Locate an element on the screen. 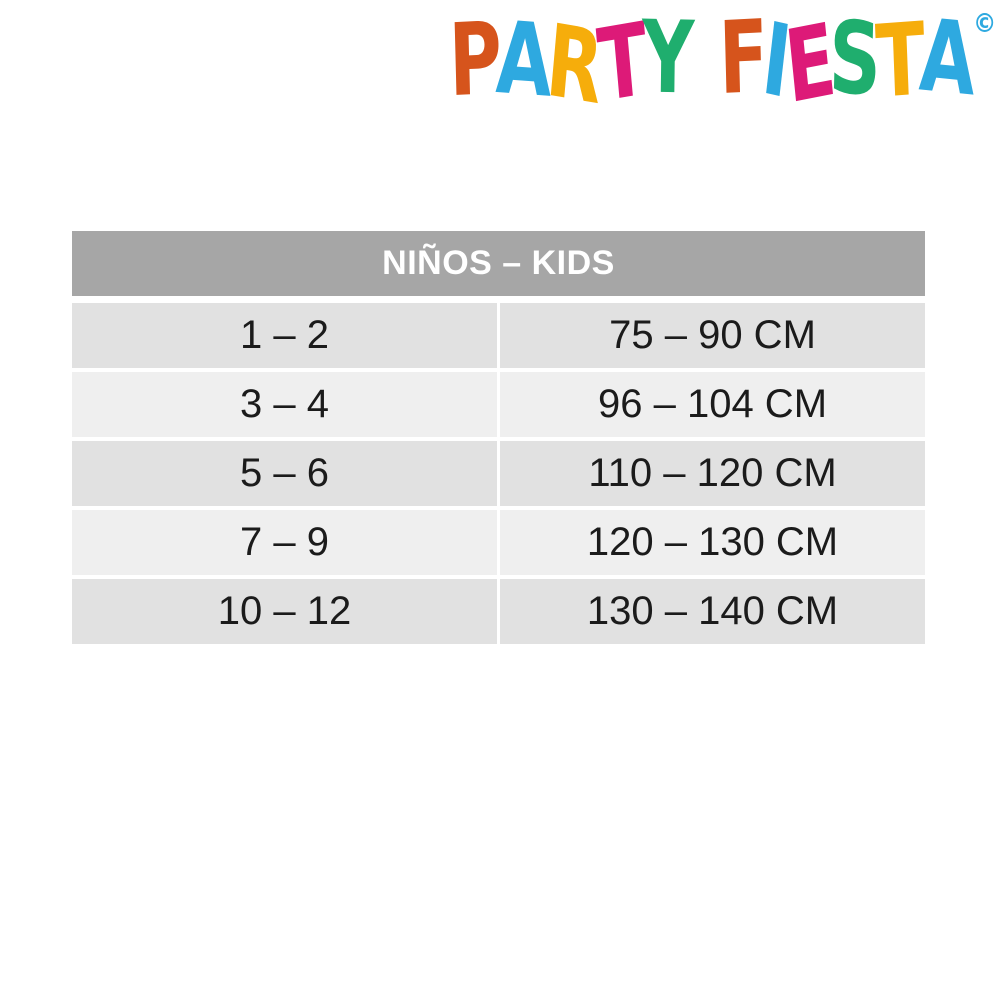 This screenshot has height=1000, width=1000. age-cell: 7 – 9 is located at coordinates (284, 542).